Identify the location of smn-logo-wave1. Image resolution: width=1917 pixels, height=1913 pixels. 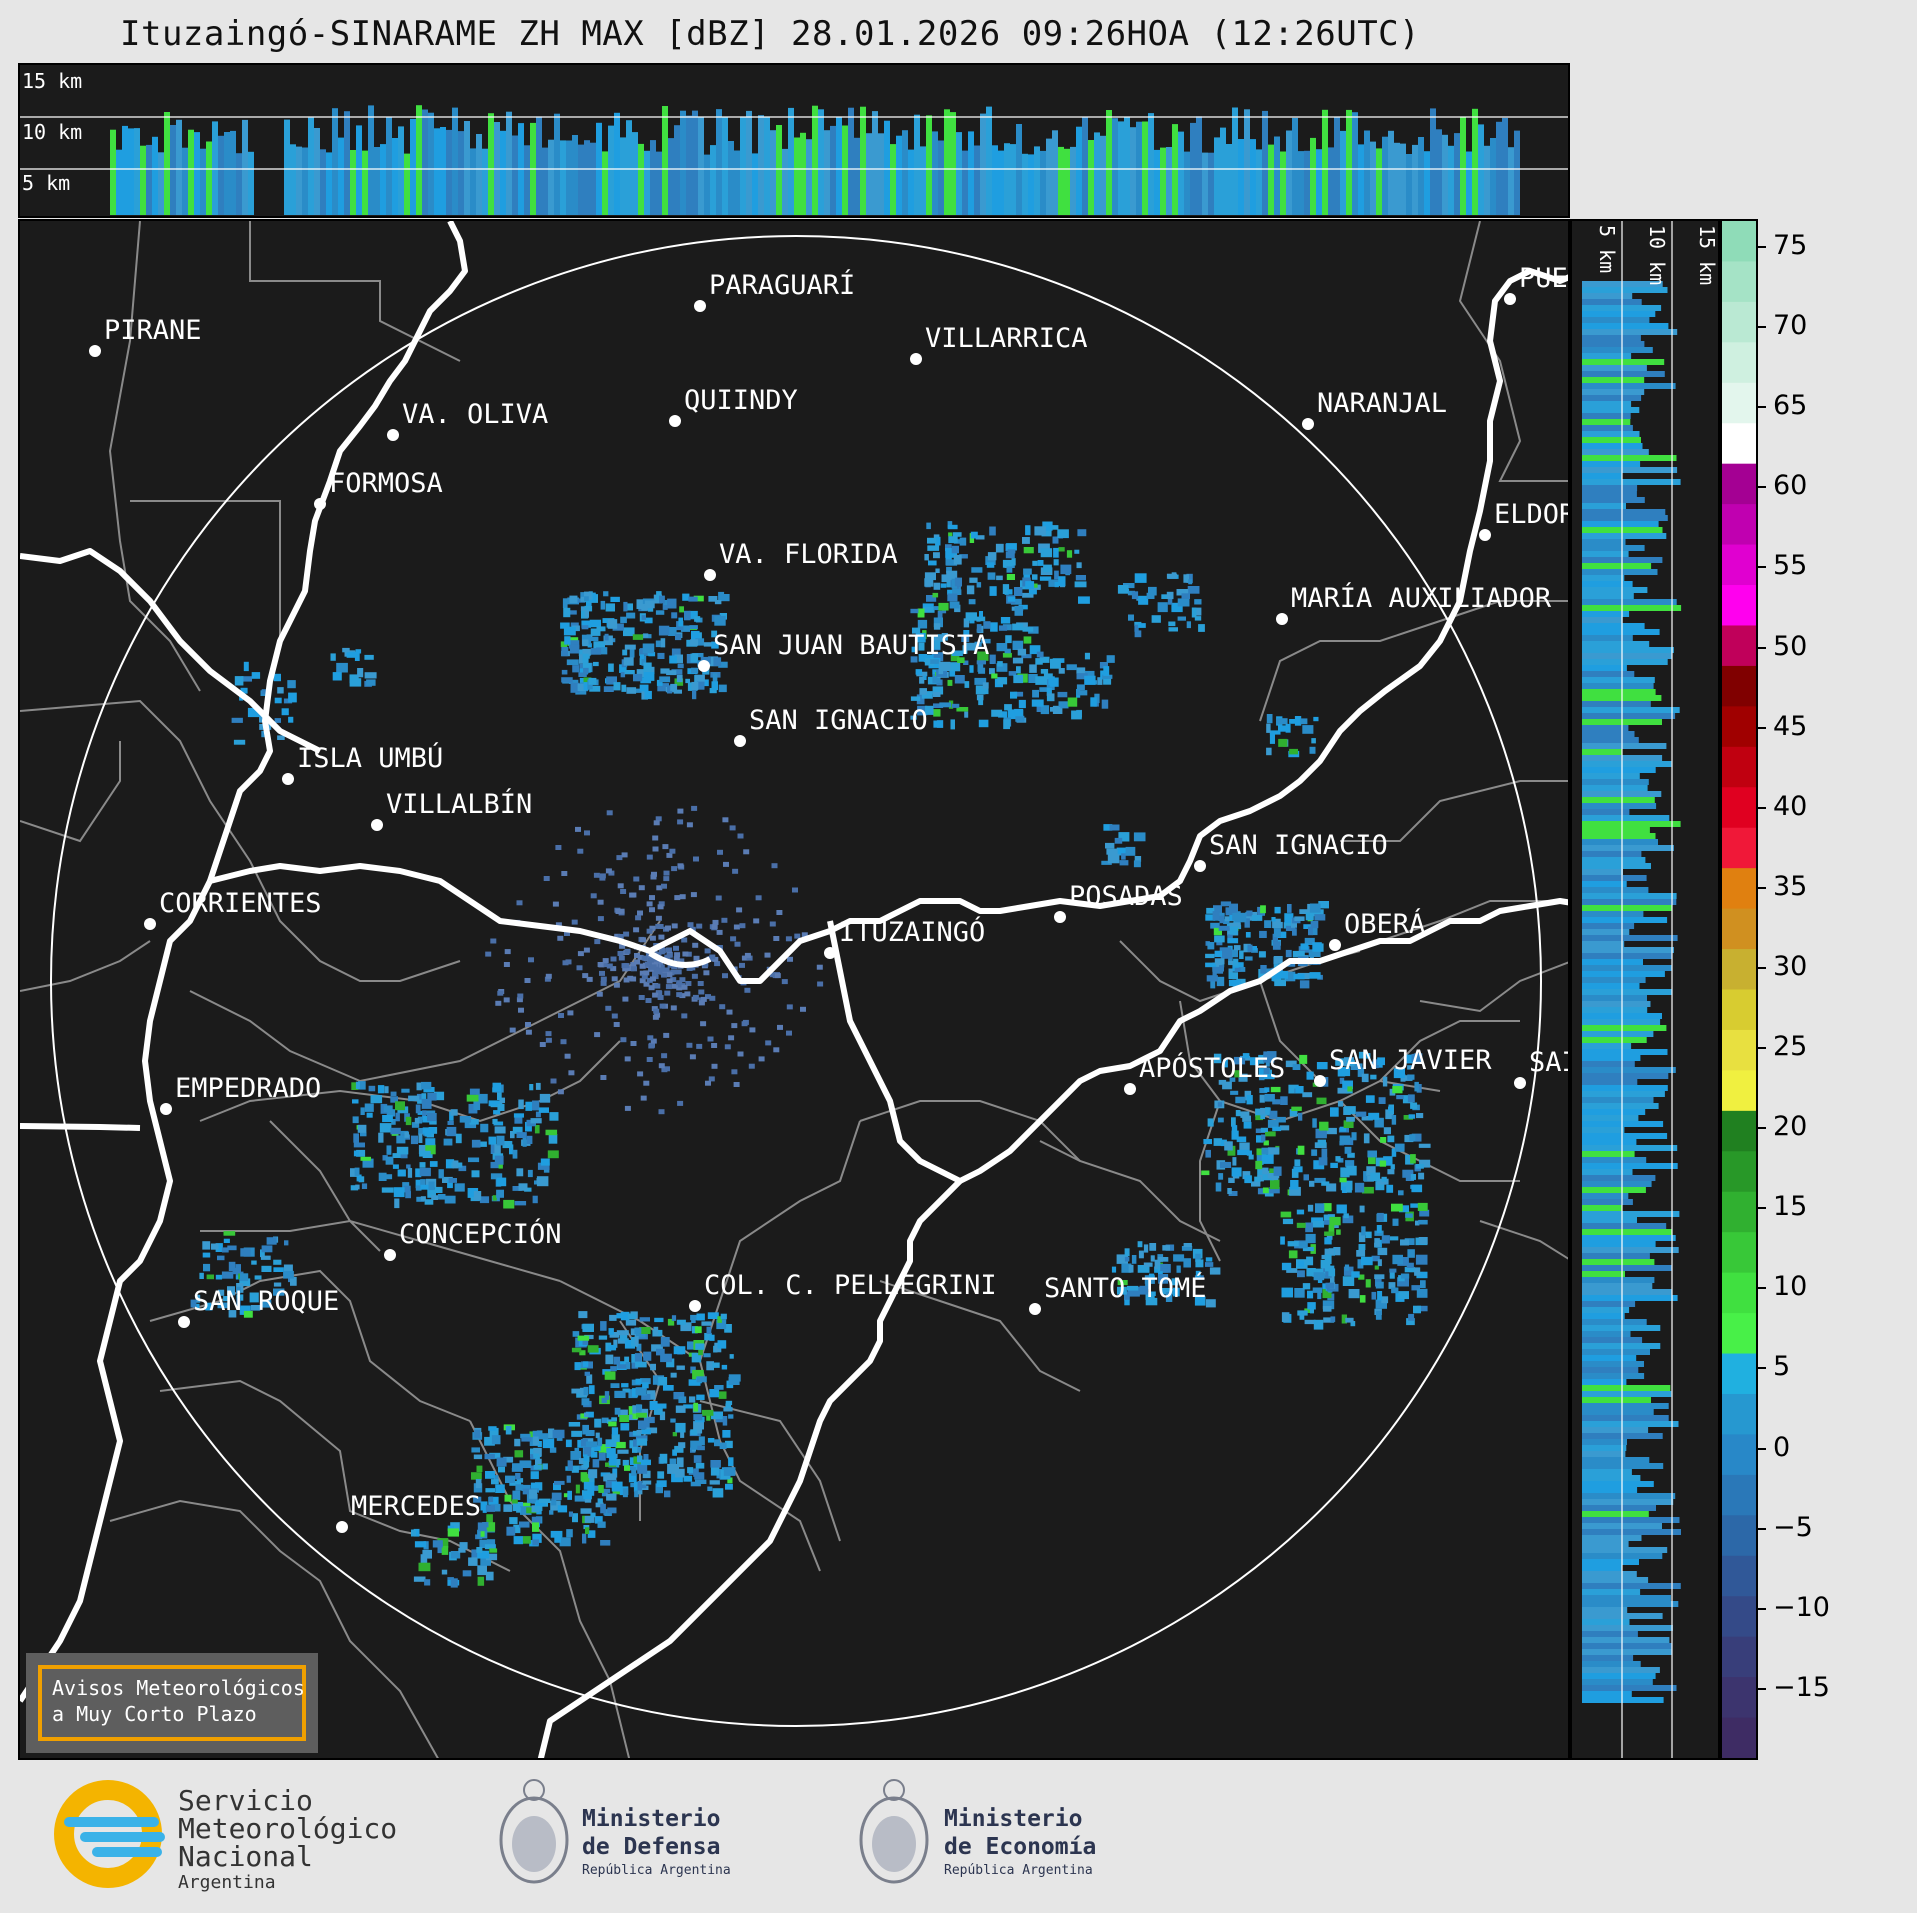
(111, 1822).